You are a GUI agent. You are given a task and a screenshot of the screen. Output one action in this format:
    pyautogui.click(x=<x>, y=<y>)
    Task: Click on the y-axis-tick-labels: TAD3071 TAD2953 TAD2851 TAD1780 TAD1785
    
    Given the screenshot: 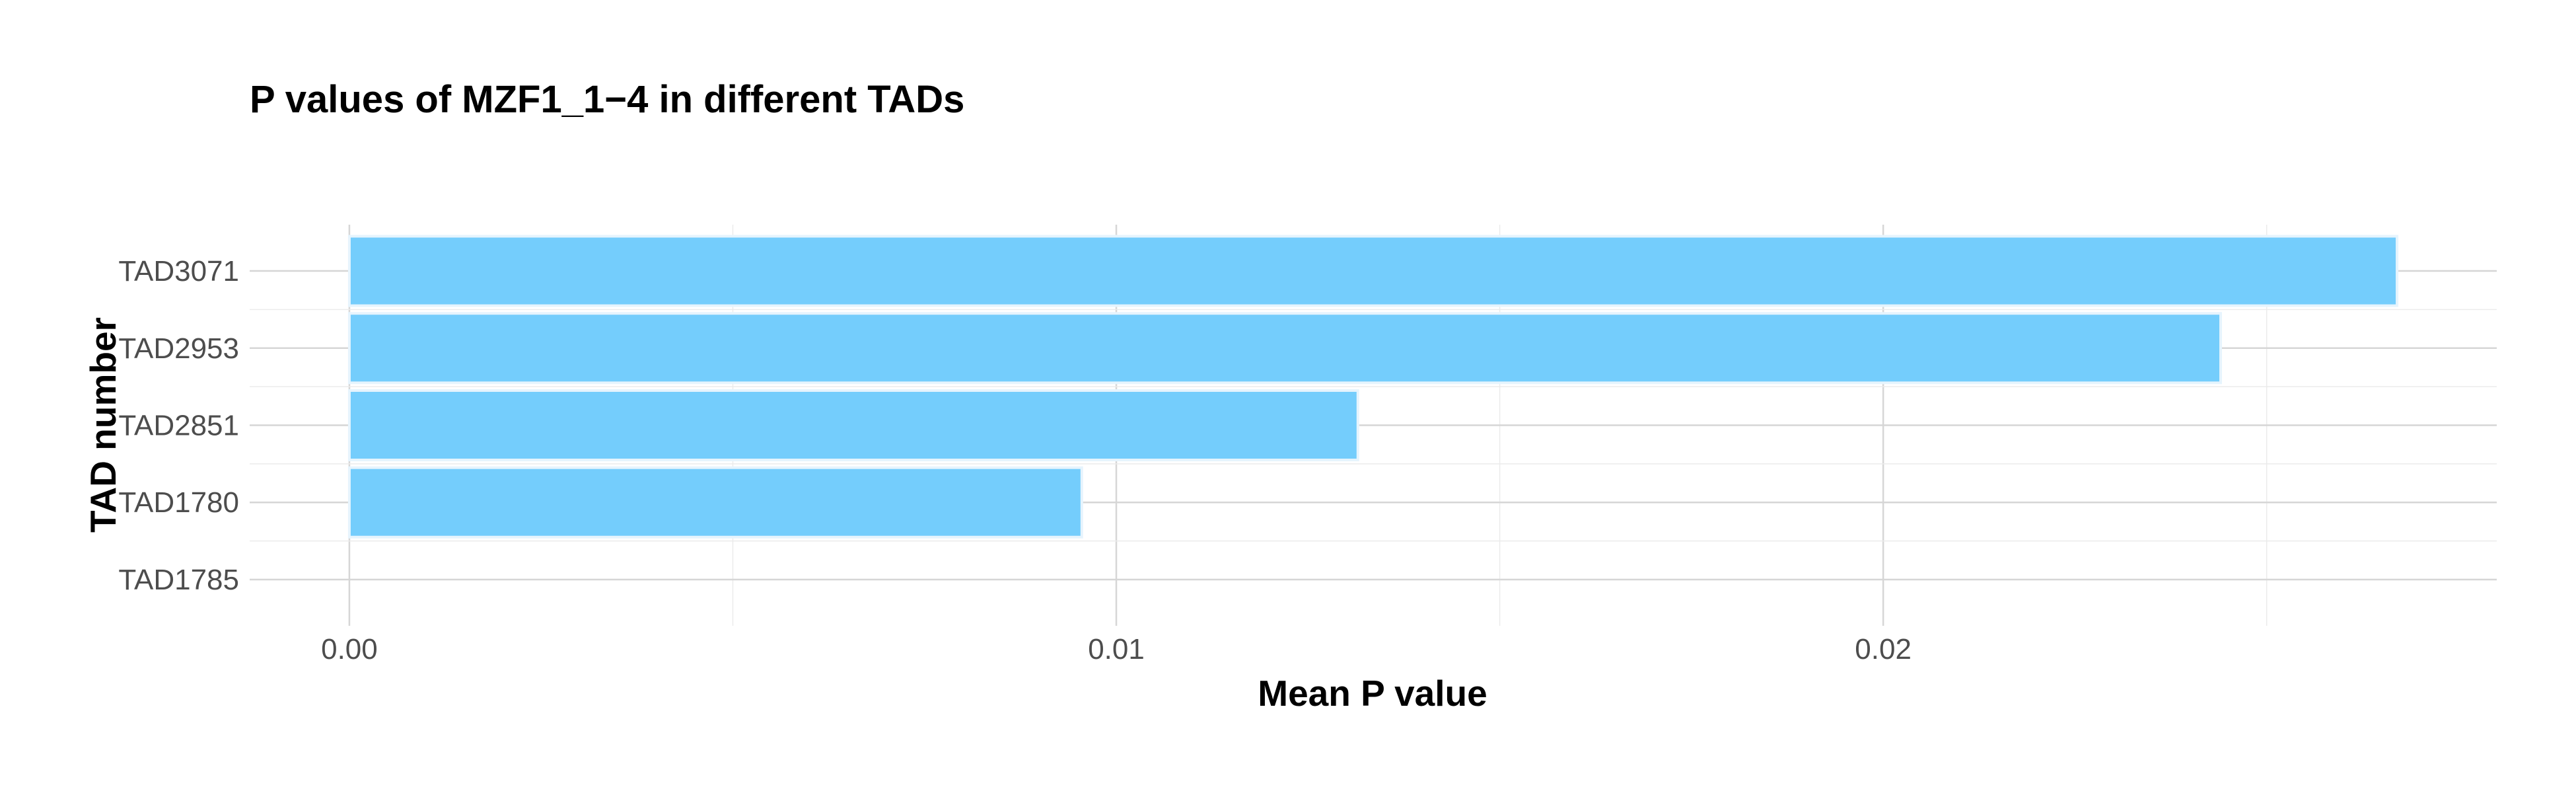 What is the action you would take?
    pyautogui.click(x=179, y=426)
    